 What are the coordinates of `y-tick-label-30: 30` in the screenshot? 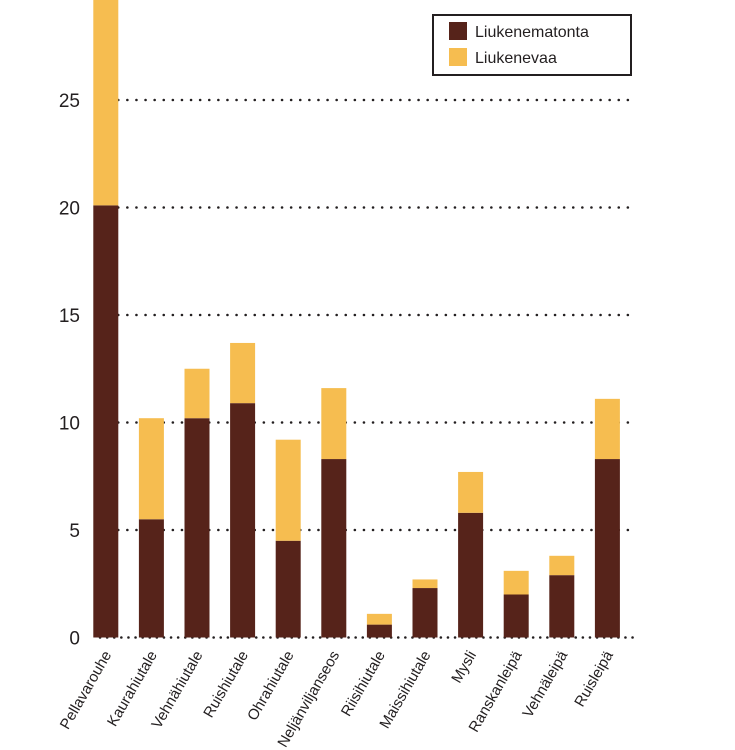 It's located at (69, 2).